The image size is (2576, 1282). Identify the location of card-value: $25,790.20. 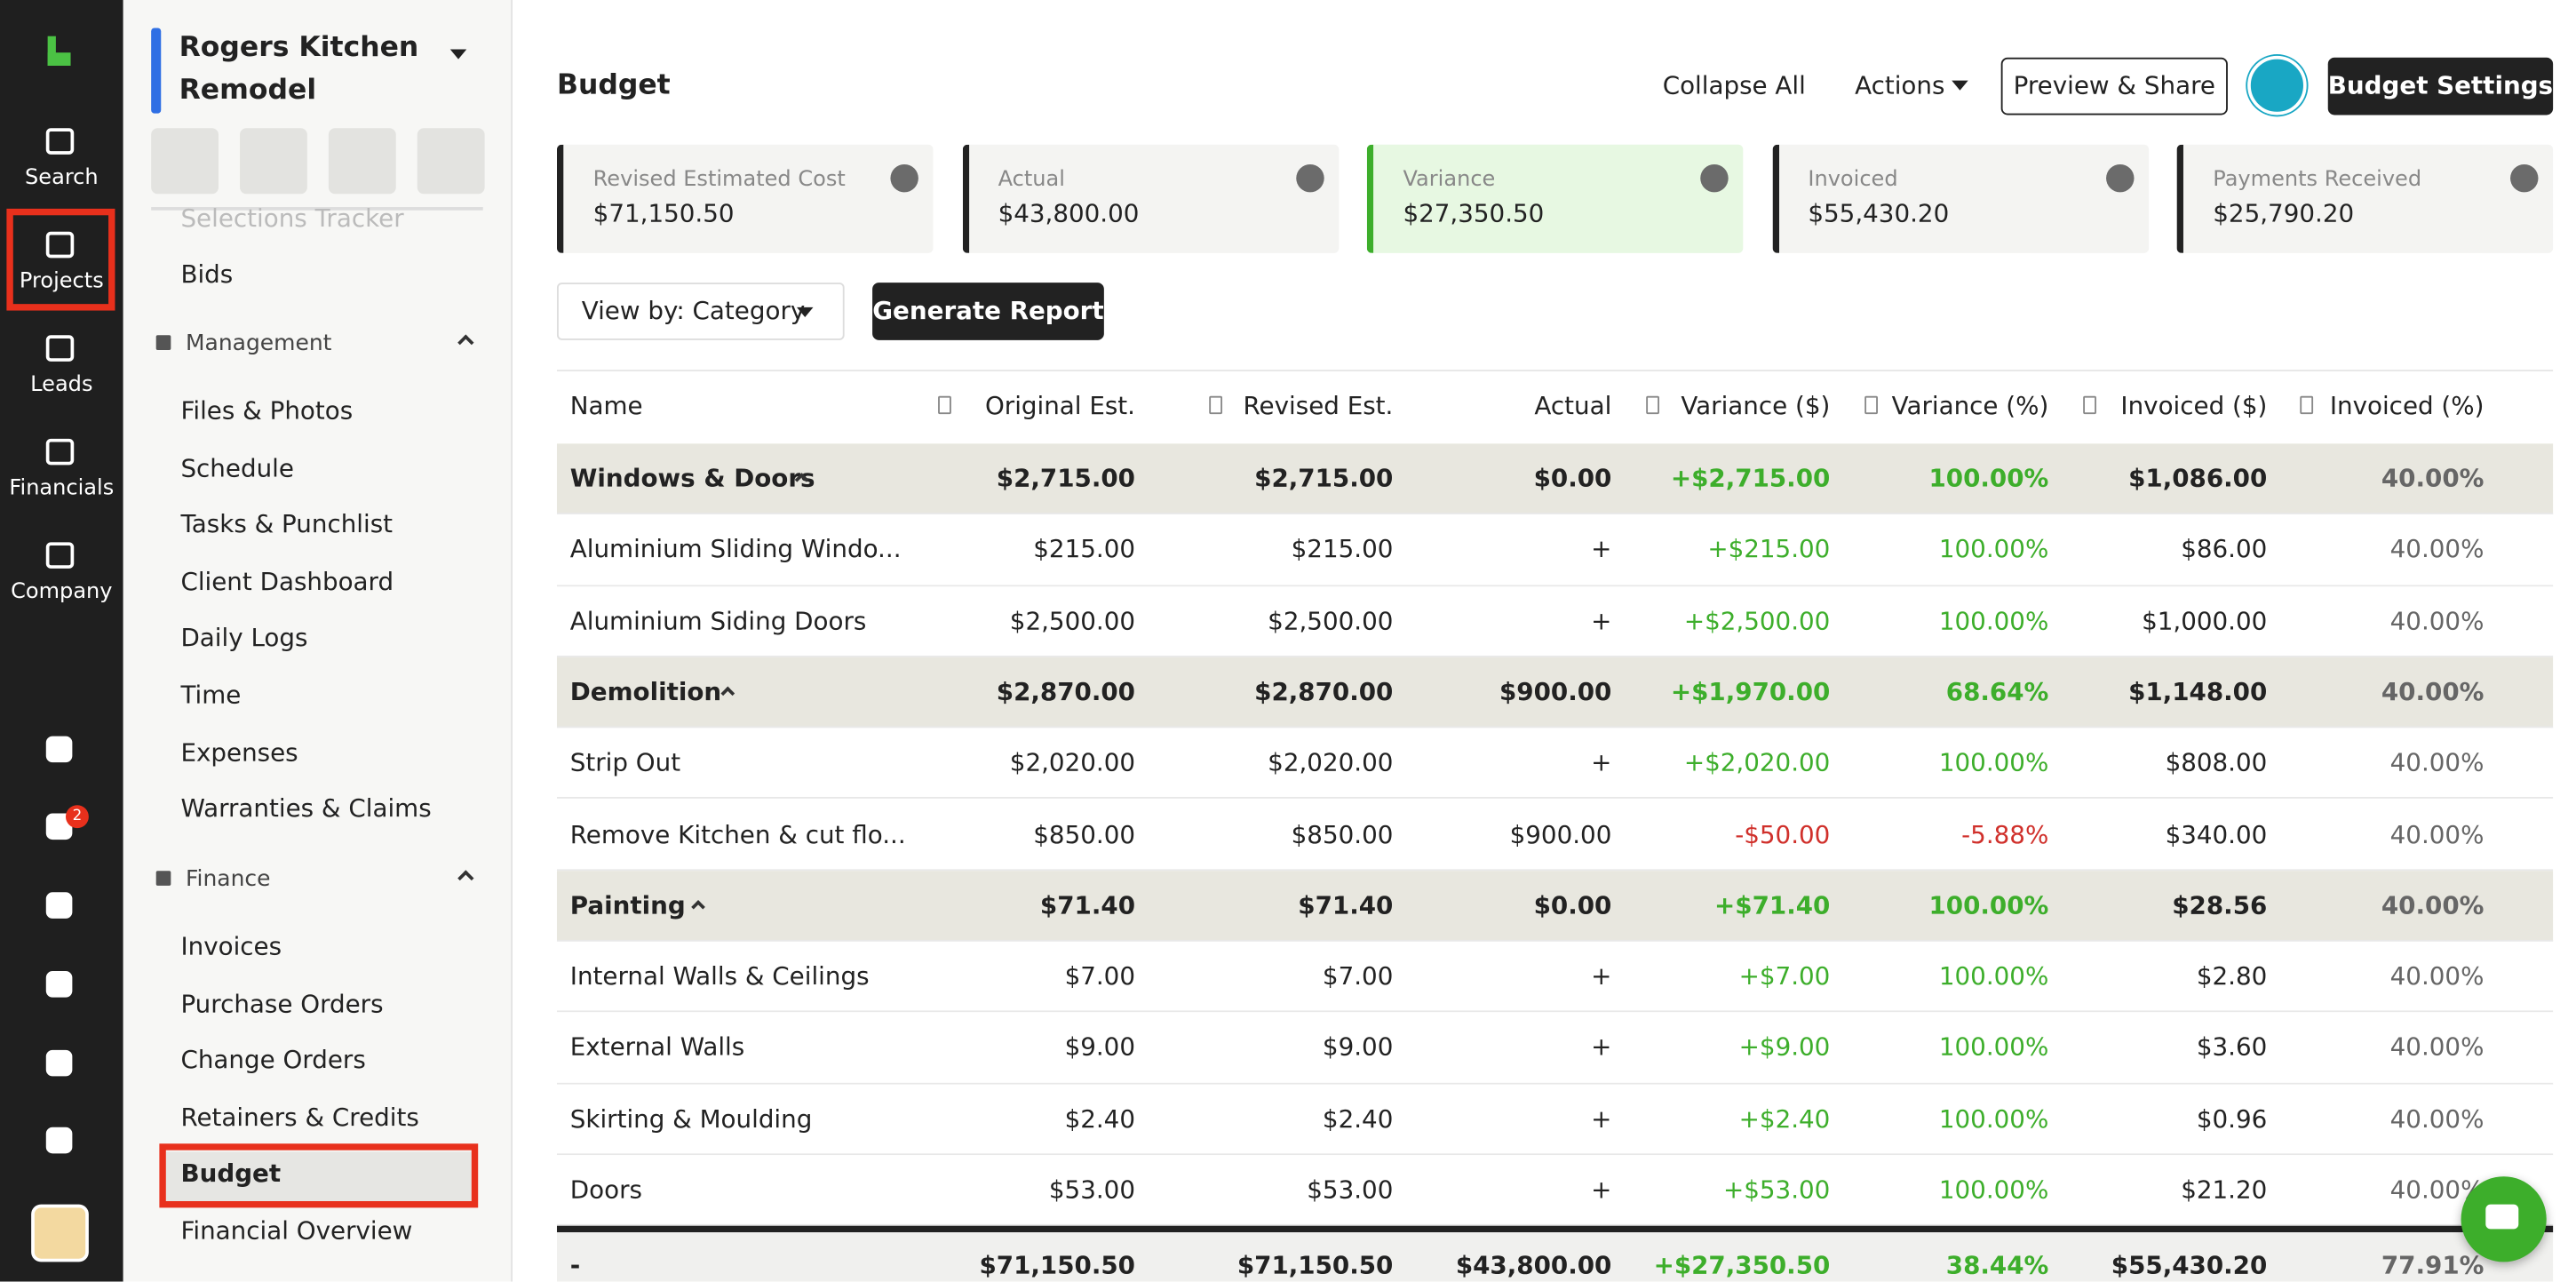
(2284, 214).